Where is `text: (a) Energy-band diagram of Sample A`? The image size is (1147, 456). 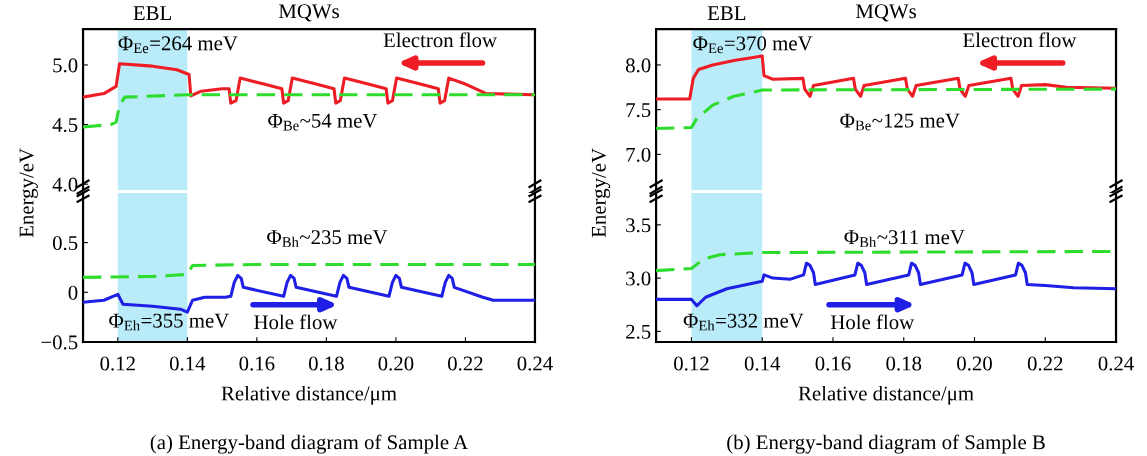
text: (a) Energy-band diagram of Sample A is located at coordinates (309, 444).